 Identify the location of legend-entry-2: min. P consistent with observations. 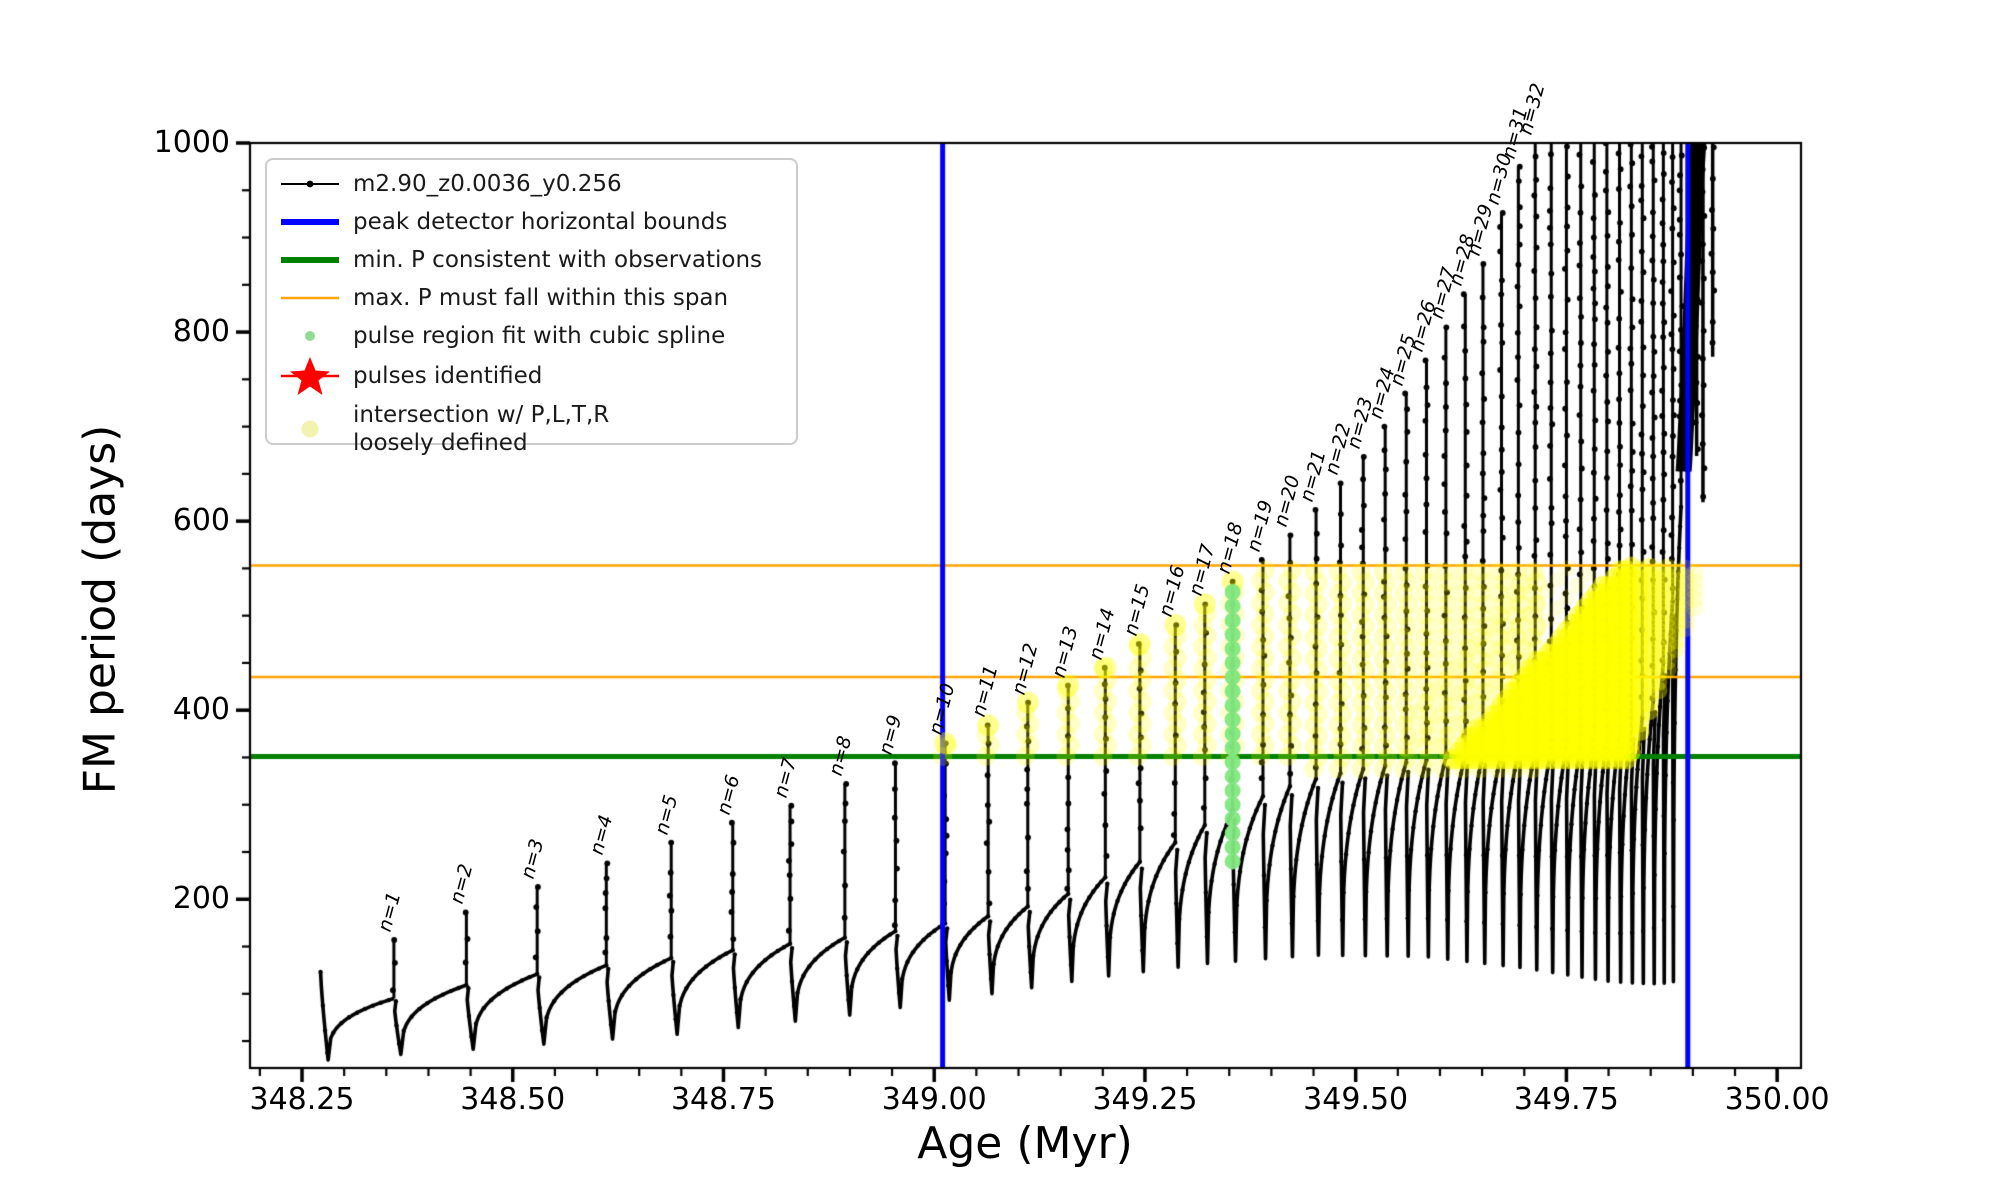
(531, 260).